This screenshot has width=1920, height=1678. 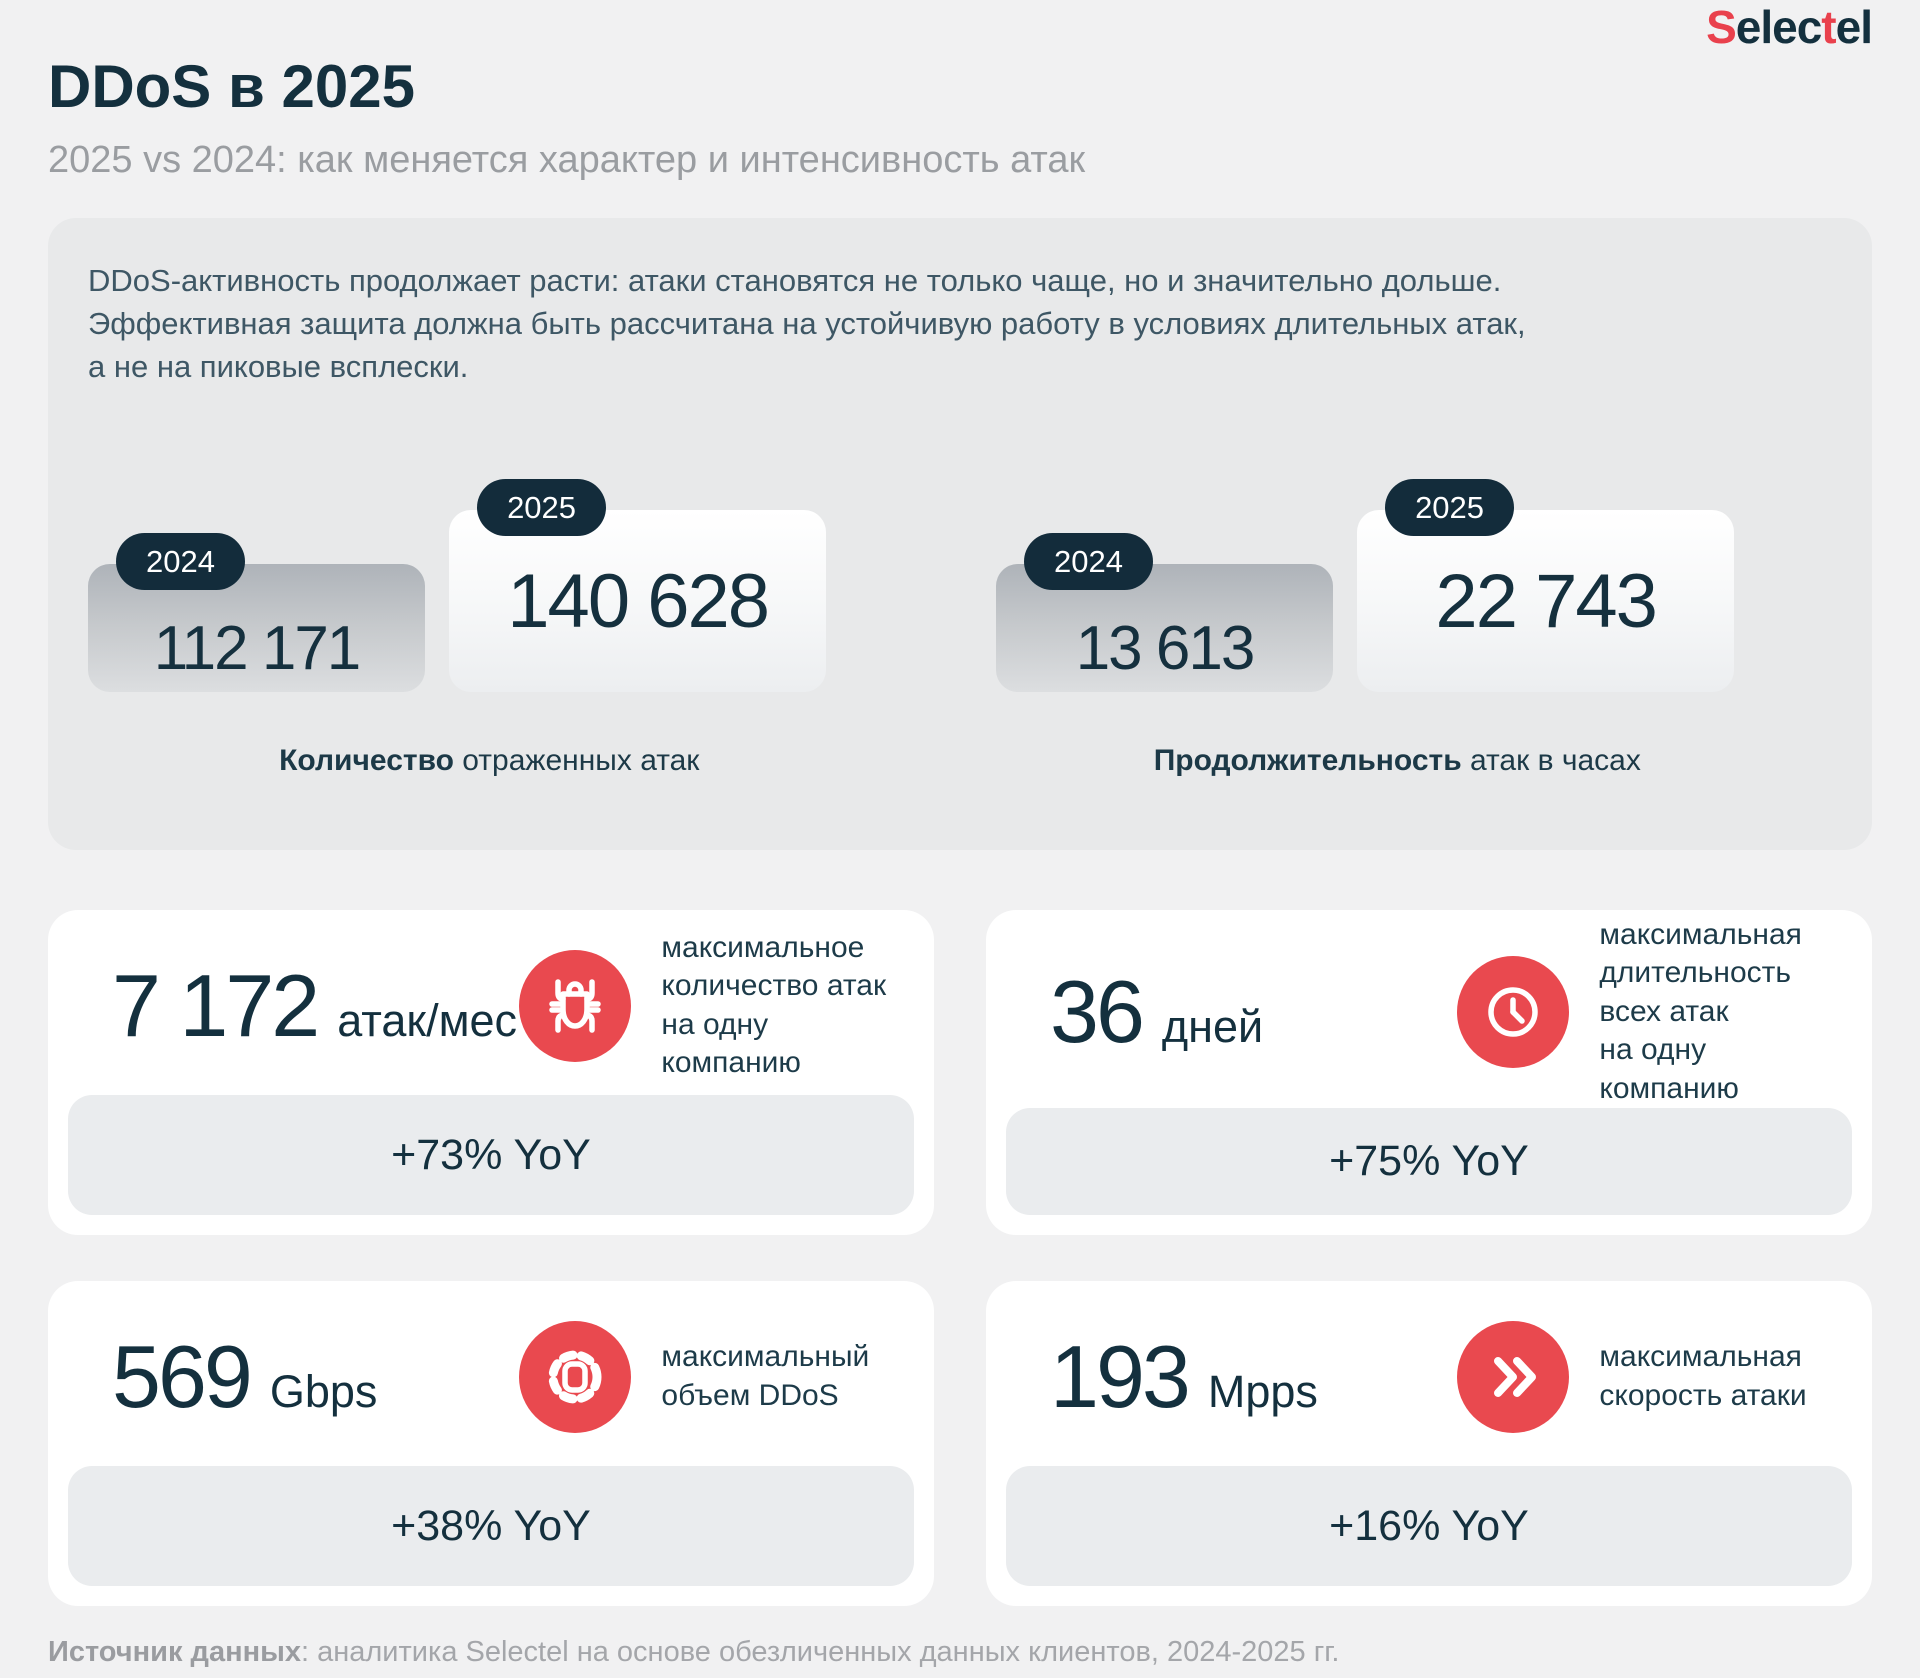 I want to click on stat: 7 172 атак/мес, so click(x=314, y=1006).